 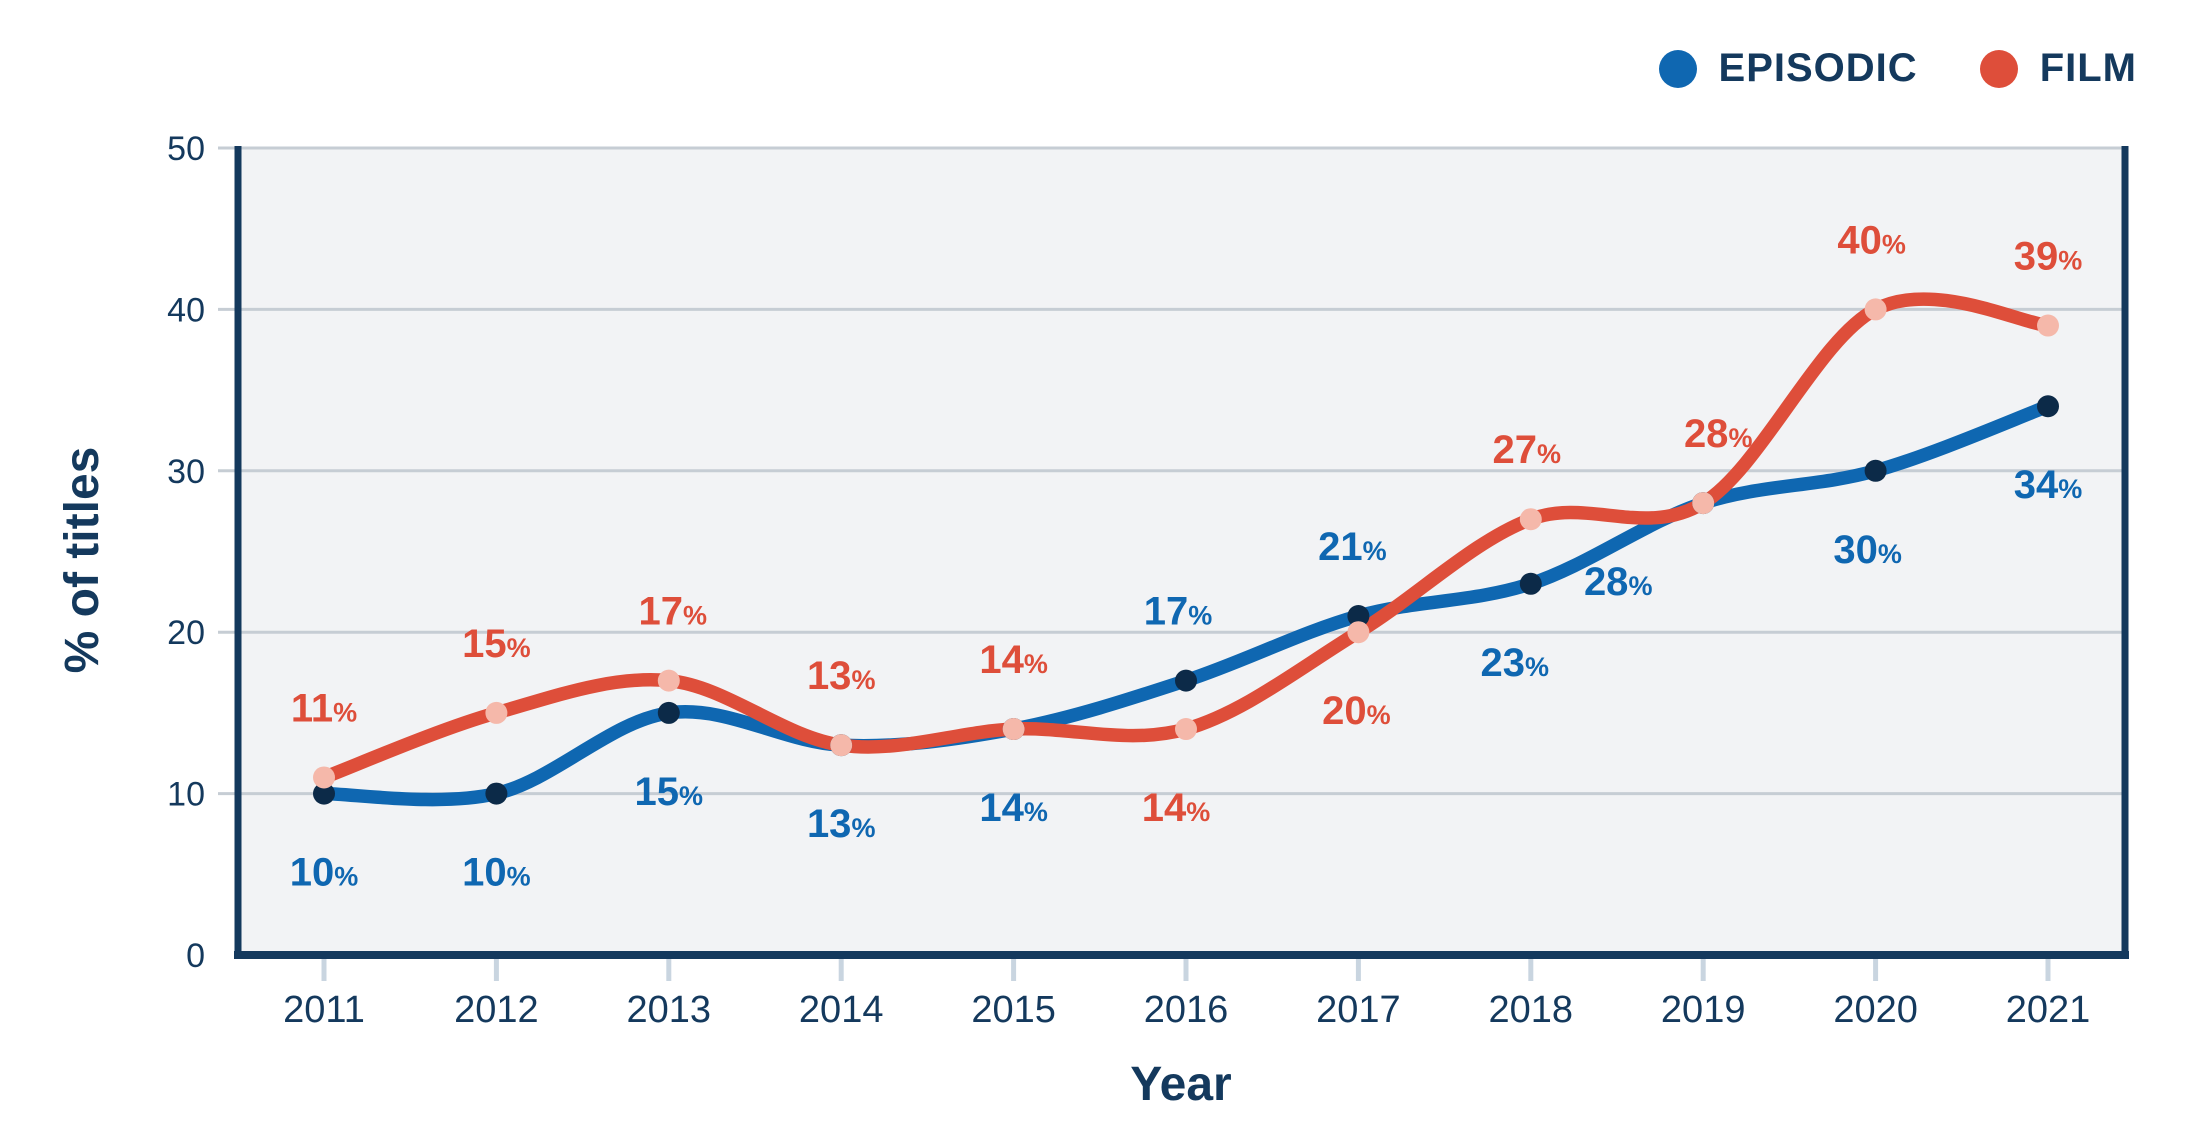 I want to click on series-film-data-label: 27%, so click(x=1527, y=450).